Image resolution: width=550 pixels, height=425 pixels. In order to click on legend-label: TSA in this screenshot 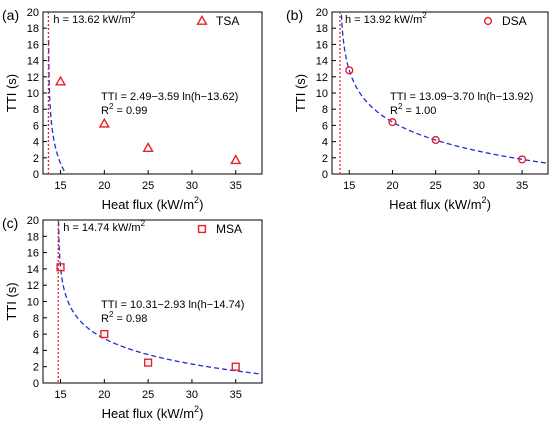, I will do `click(227, 21)`.